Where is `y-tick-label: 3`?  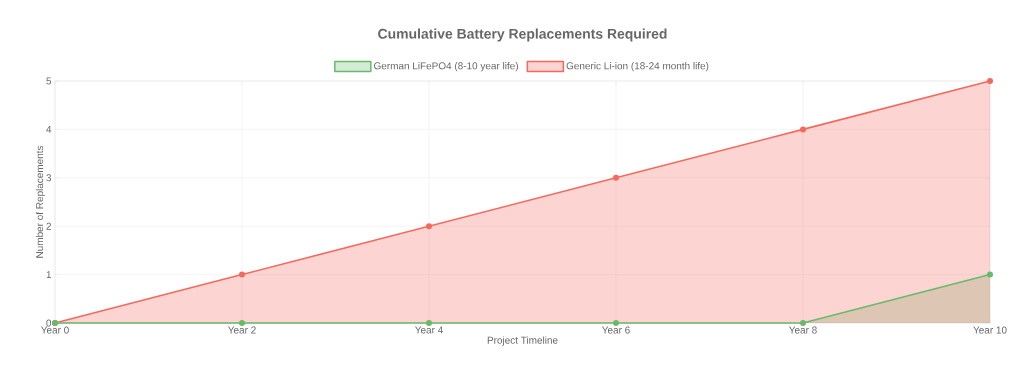
y-tick-label: 3 is located at coordinates (49, 178).